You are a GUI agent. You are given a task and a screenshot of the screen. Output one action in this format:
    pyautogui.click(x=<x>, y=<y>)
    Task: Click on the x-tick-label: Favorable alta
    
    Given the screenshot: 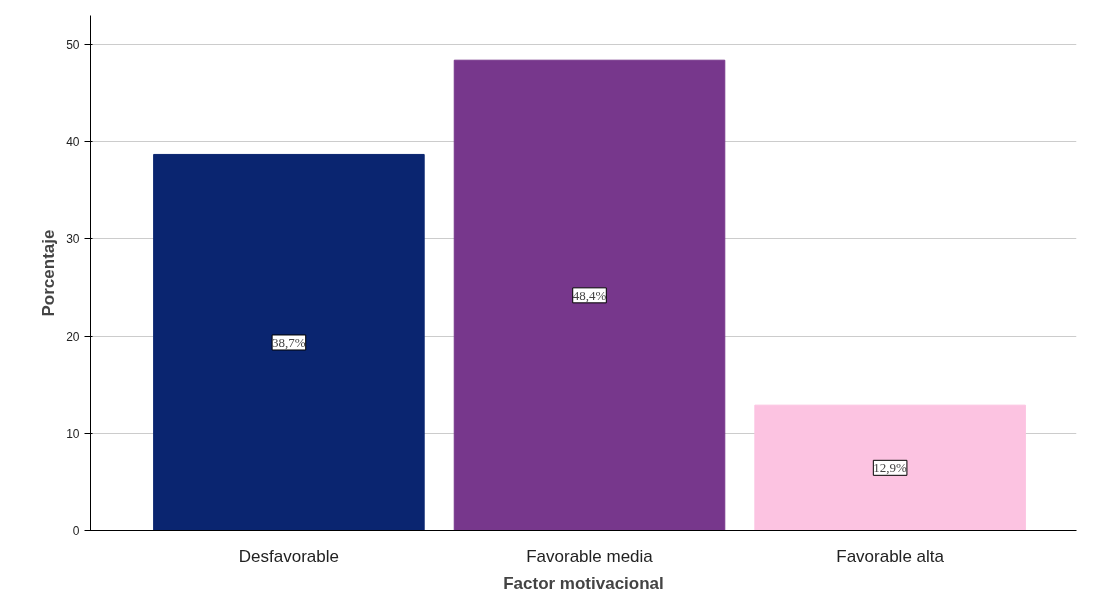 What is the action you would take?
    pyautogui.click(x=890, y=556)
    